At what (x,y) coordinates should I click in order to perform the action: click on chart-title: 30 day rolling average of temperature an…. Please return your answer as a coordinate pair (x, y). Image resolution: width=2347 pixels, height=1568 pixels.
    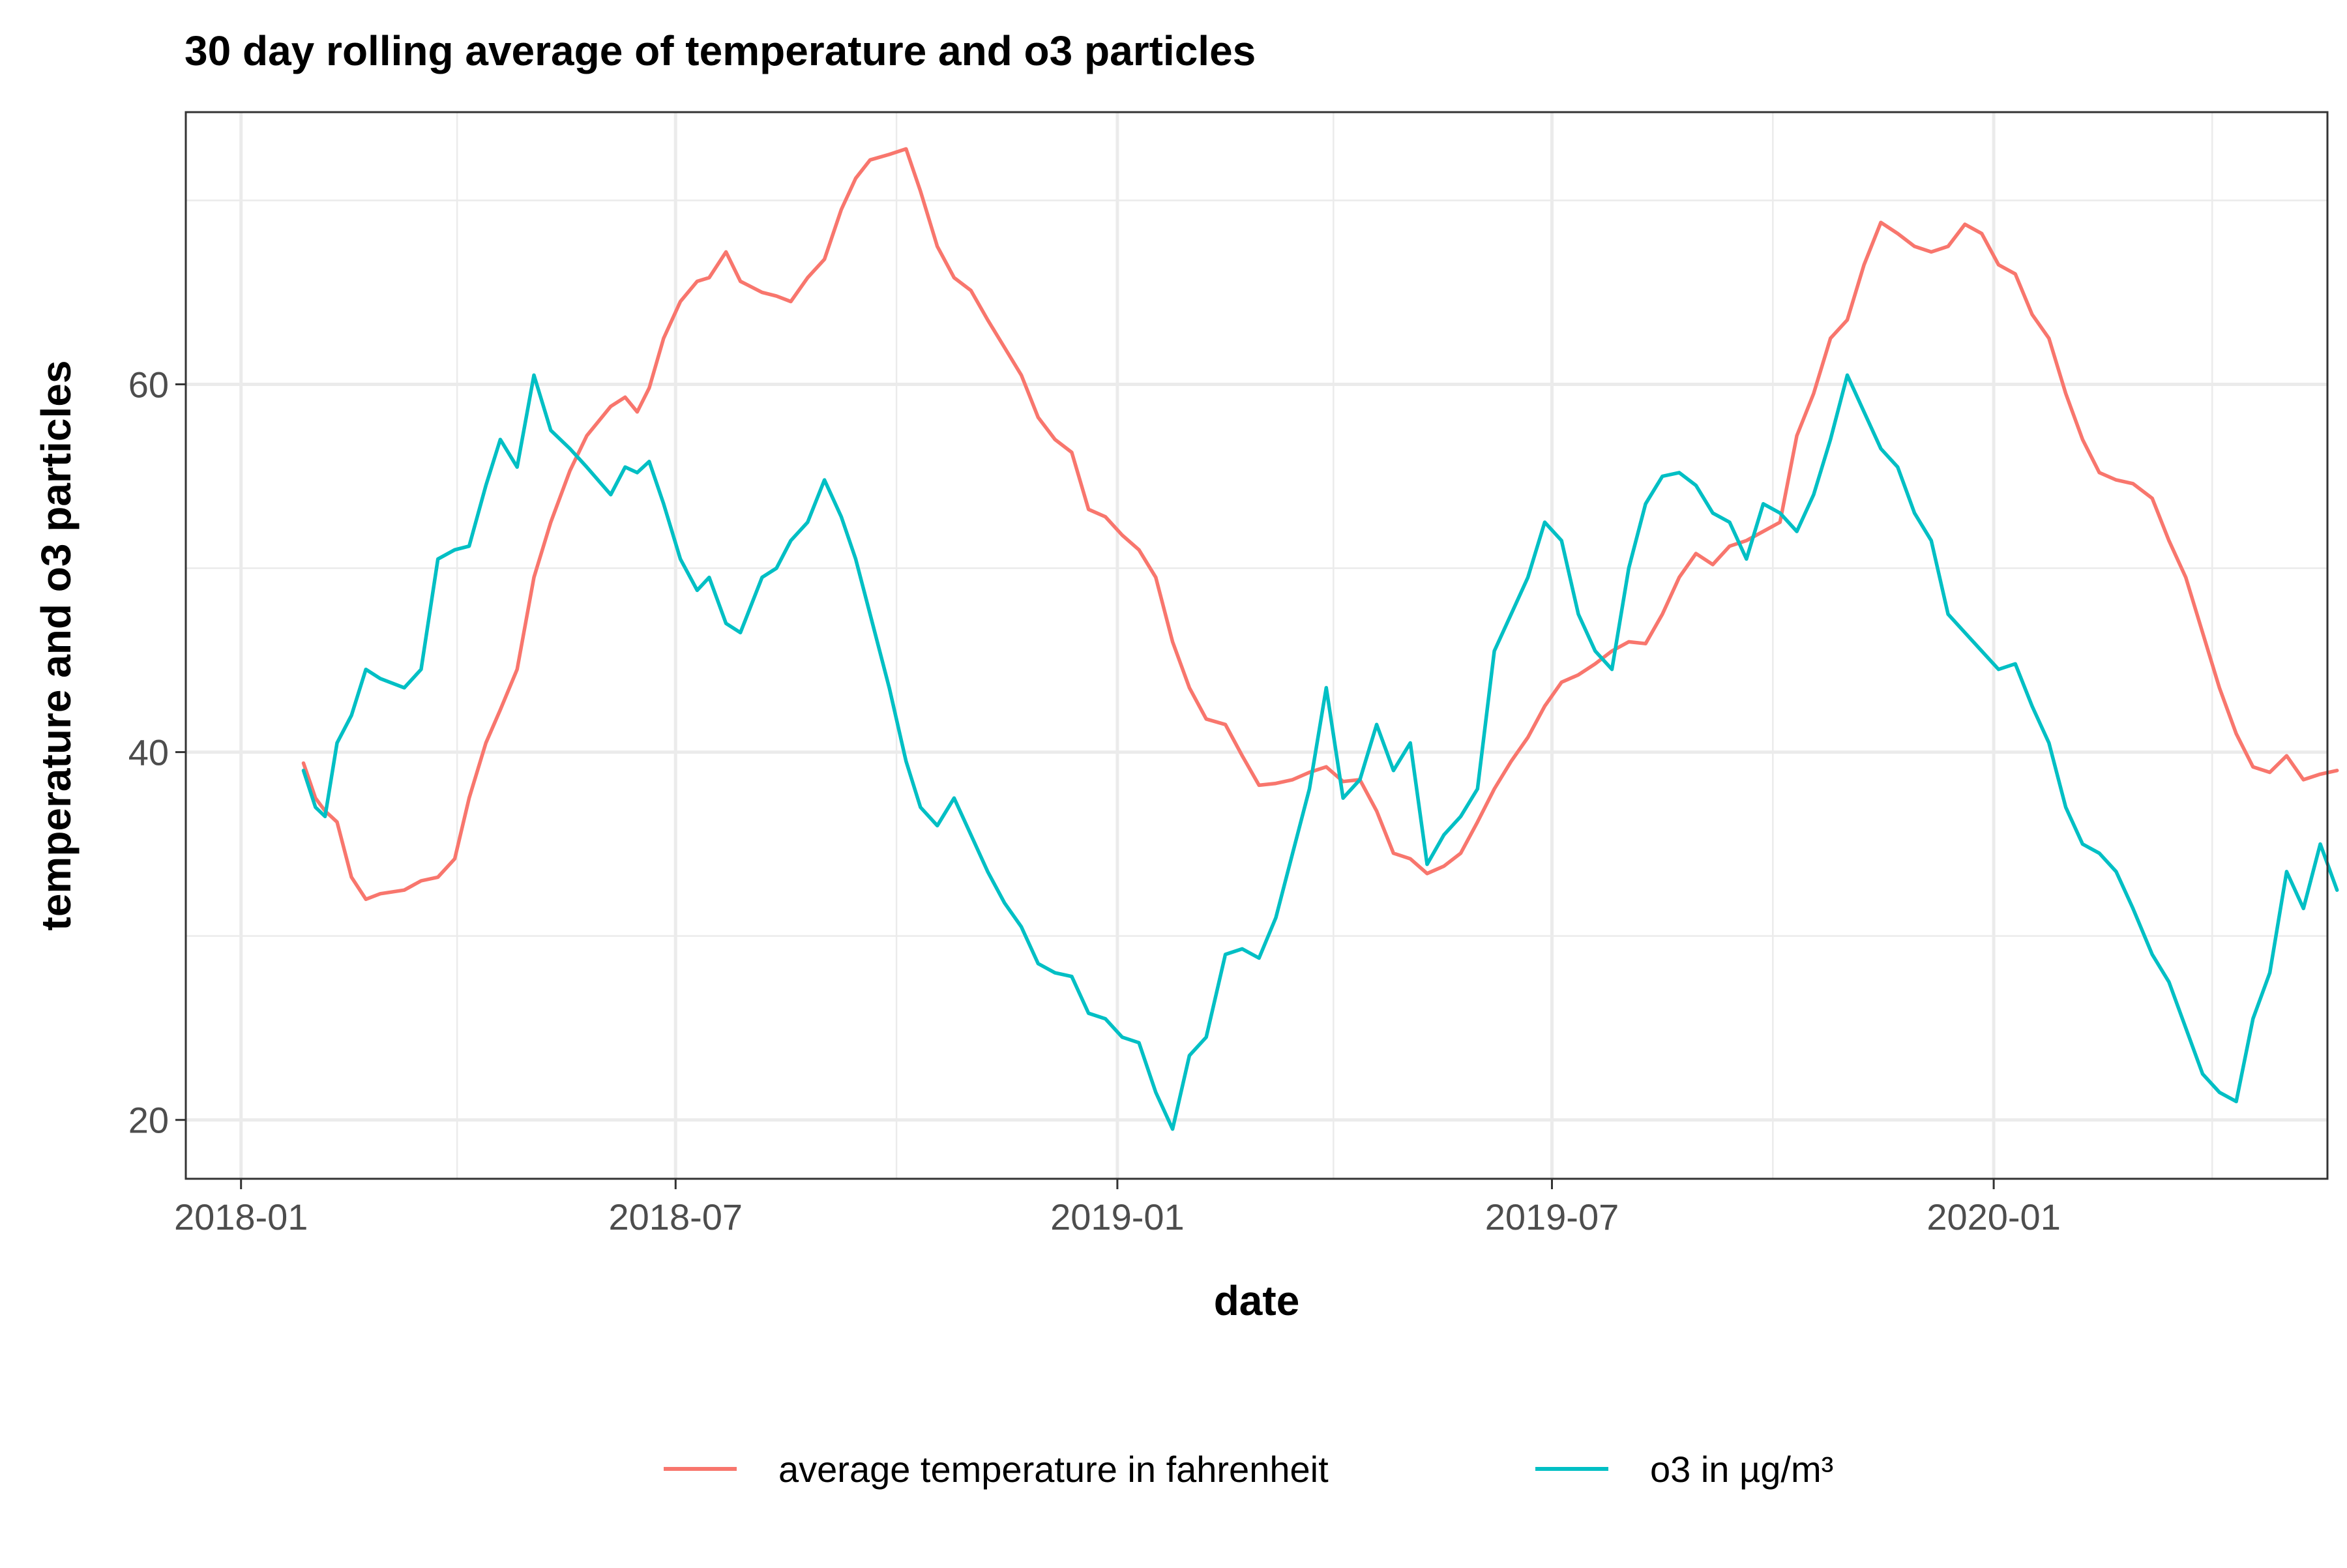
    Looking at the image, I should click on (721, 50).